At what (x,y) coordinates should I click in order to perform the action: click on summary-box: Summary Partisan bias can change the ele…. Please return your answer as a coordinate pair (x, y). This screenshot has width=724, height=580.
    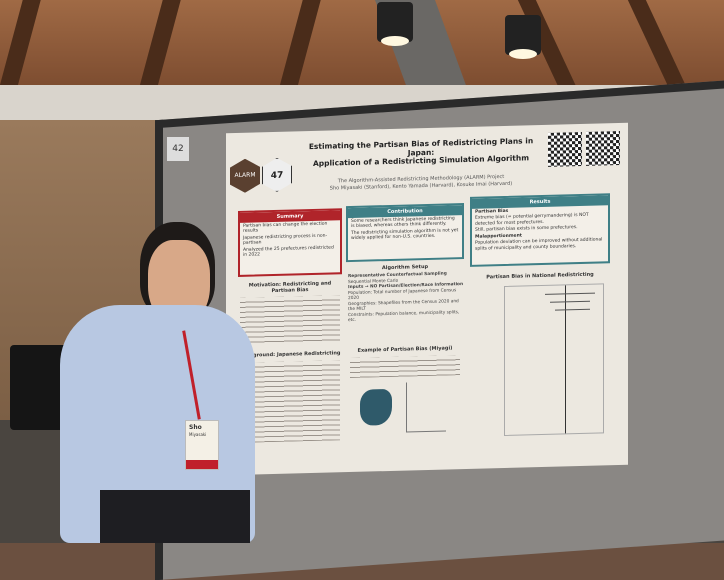
    Looking at the image, I should click on (290, 242).